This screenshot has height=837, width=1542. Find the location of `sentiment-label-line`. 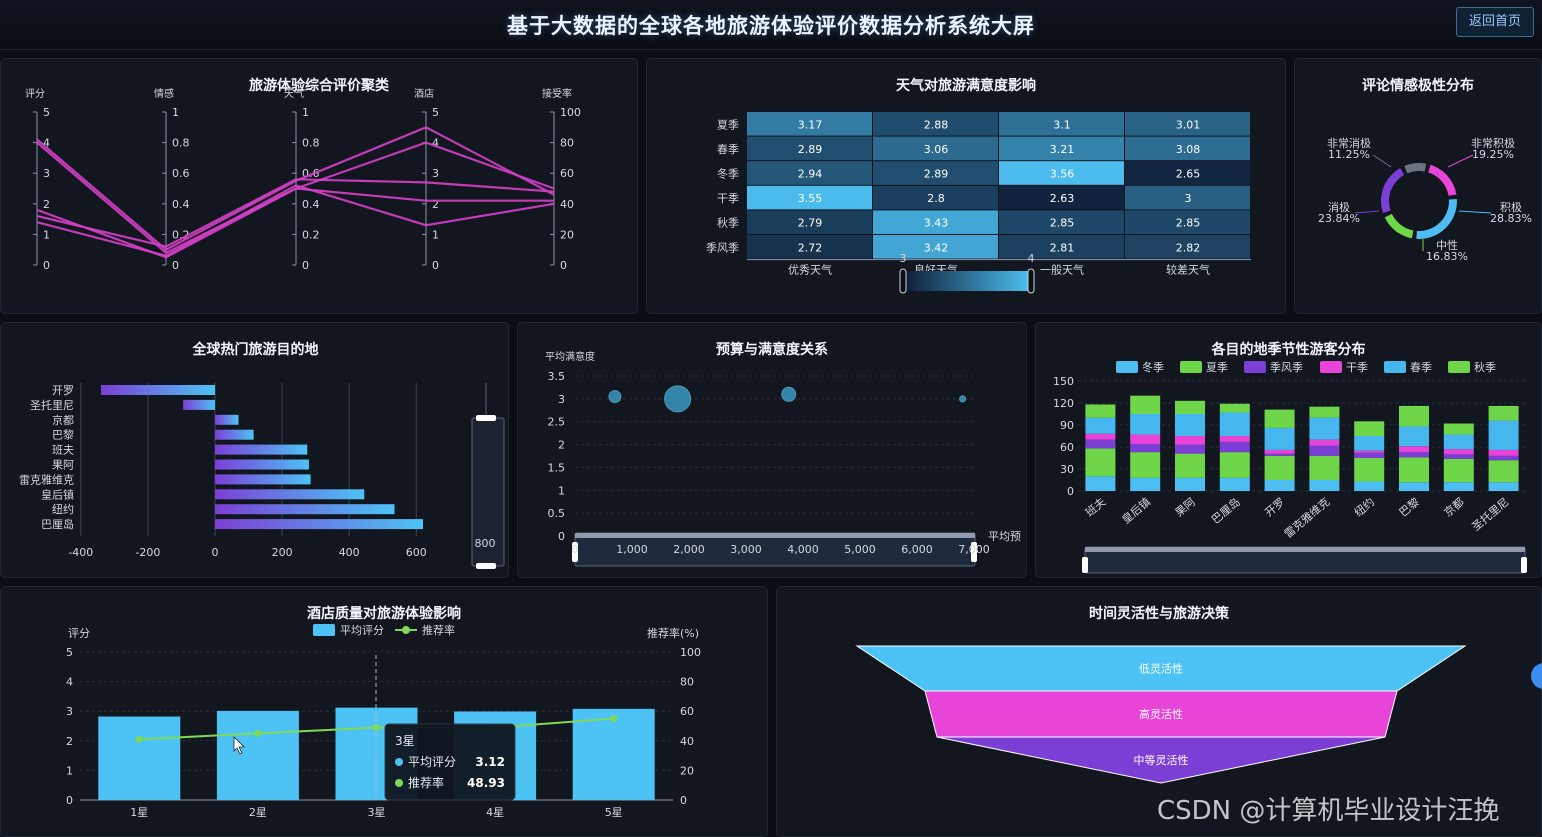

sentiment-label-line is located at coordinates (1460, 161).